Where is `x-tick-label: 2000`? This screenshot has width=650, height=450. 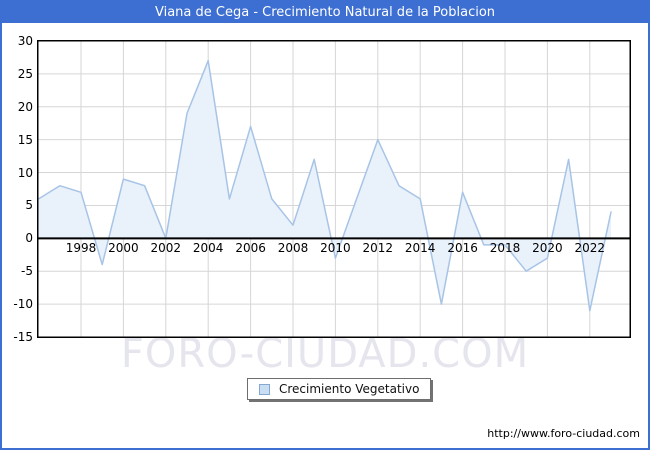
x-tick-label: 2000 is located at coordinates (123, 248).